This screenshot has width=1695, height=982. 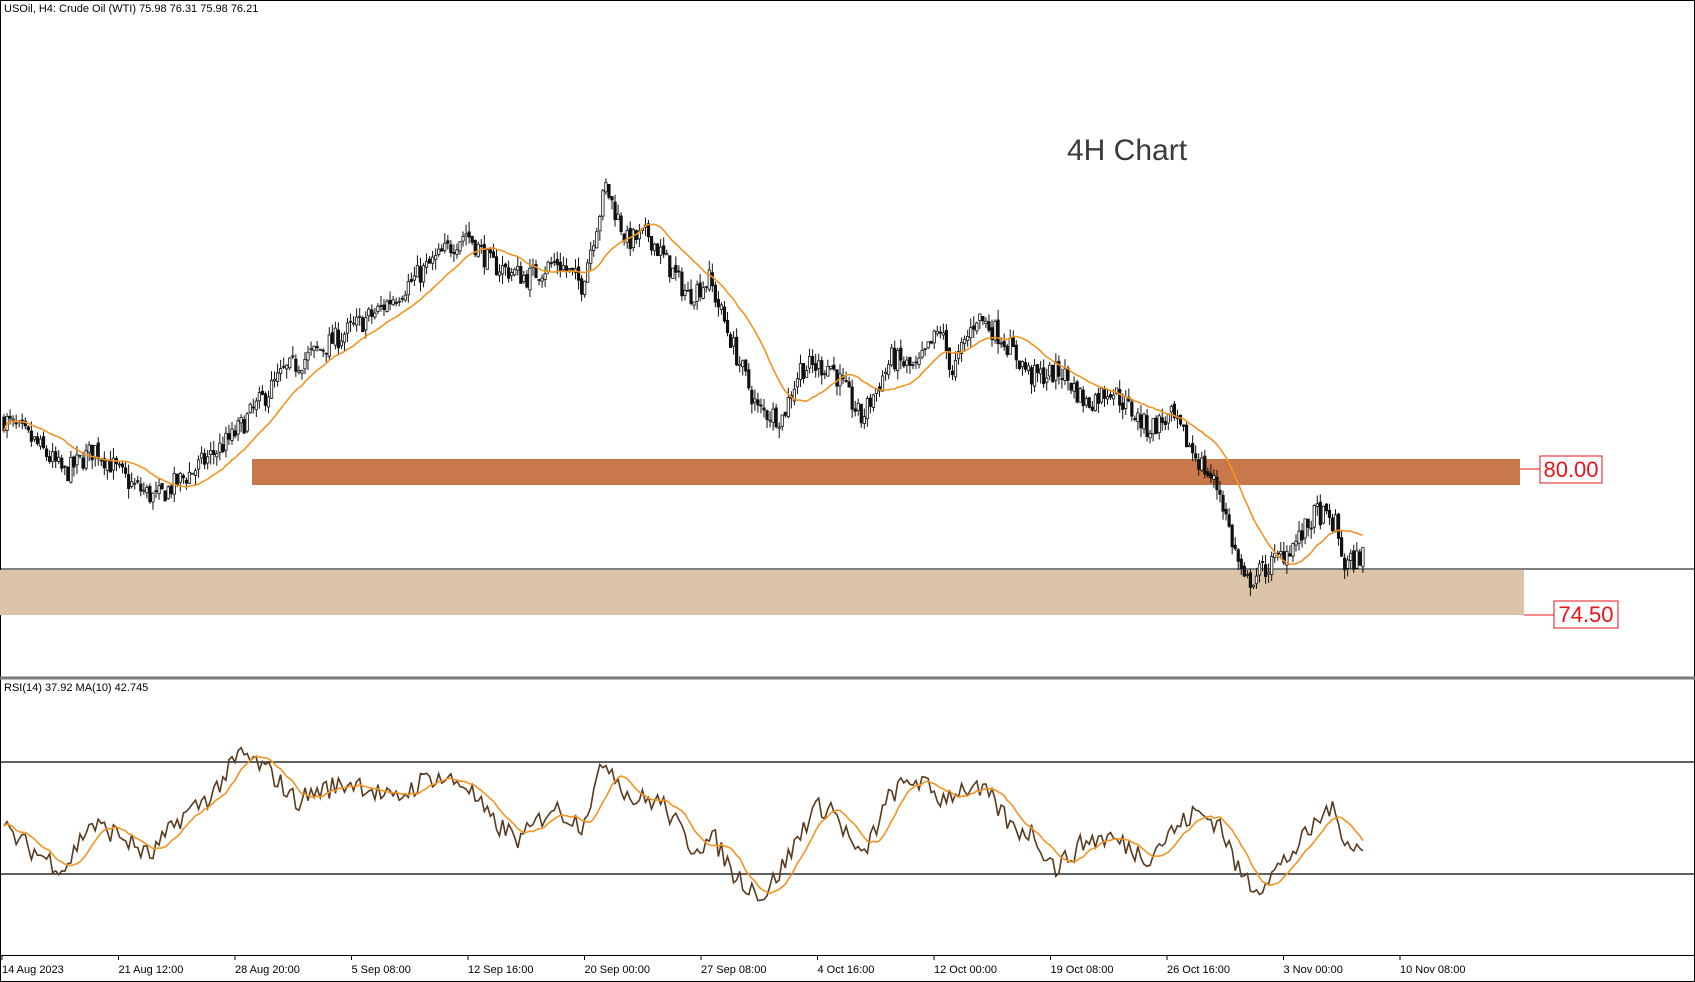 I want to click on rsi-line, so click(x=683, y=824).